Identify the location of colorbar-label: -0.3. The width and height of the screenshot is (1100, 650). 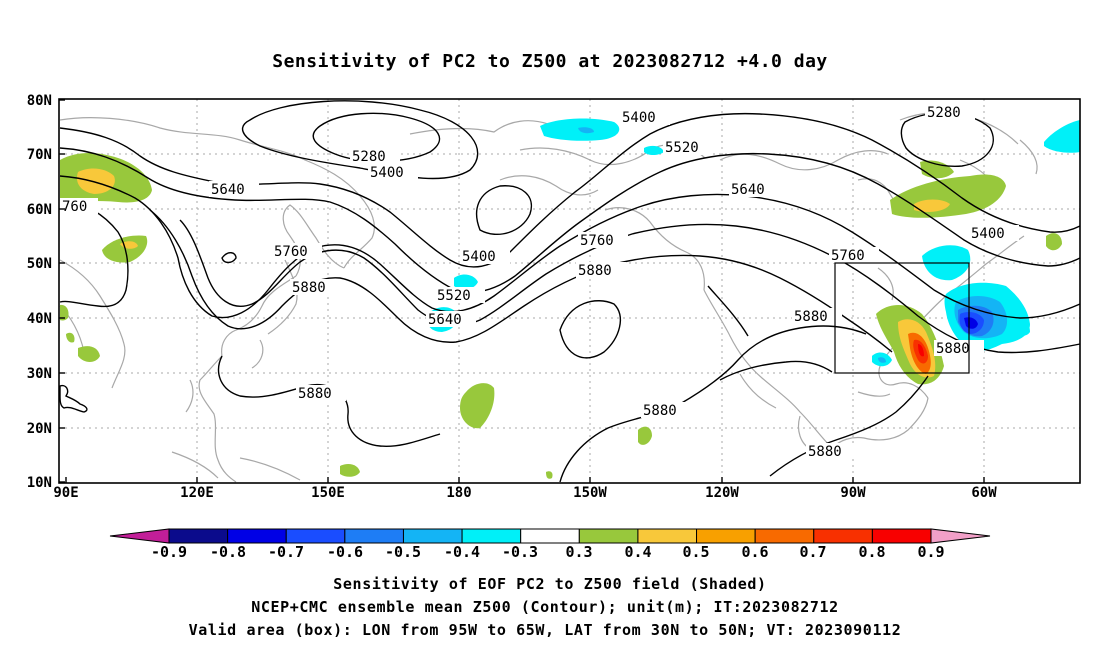
(520, 552).